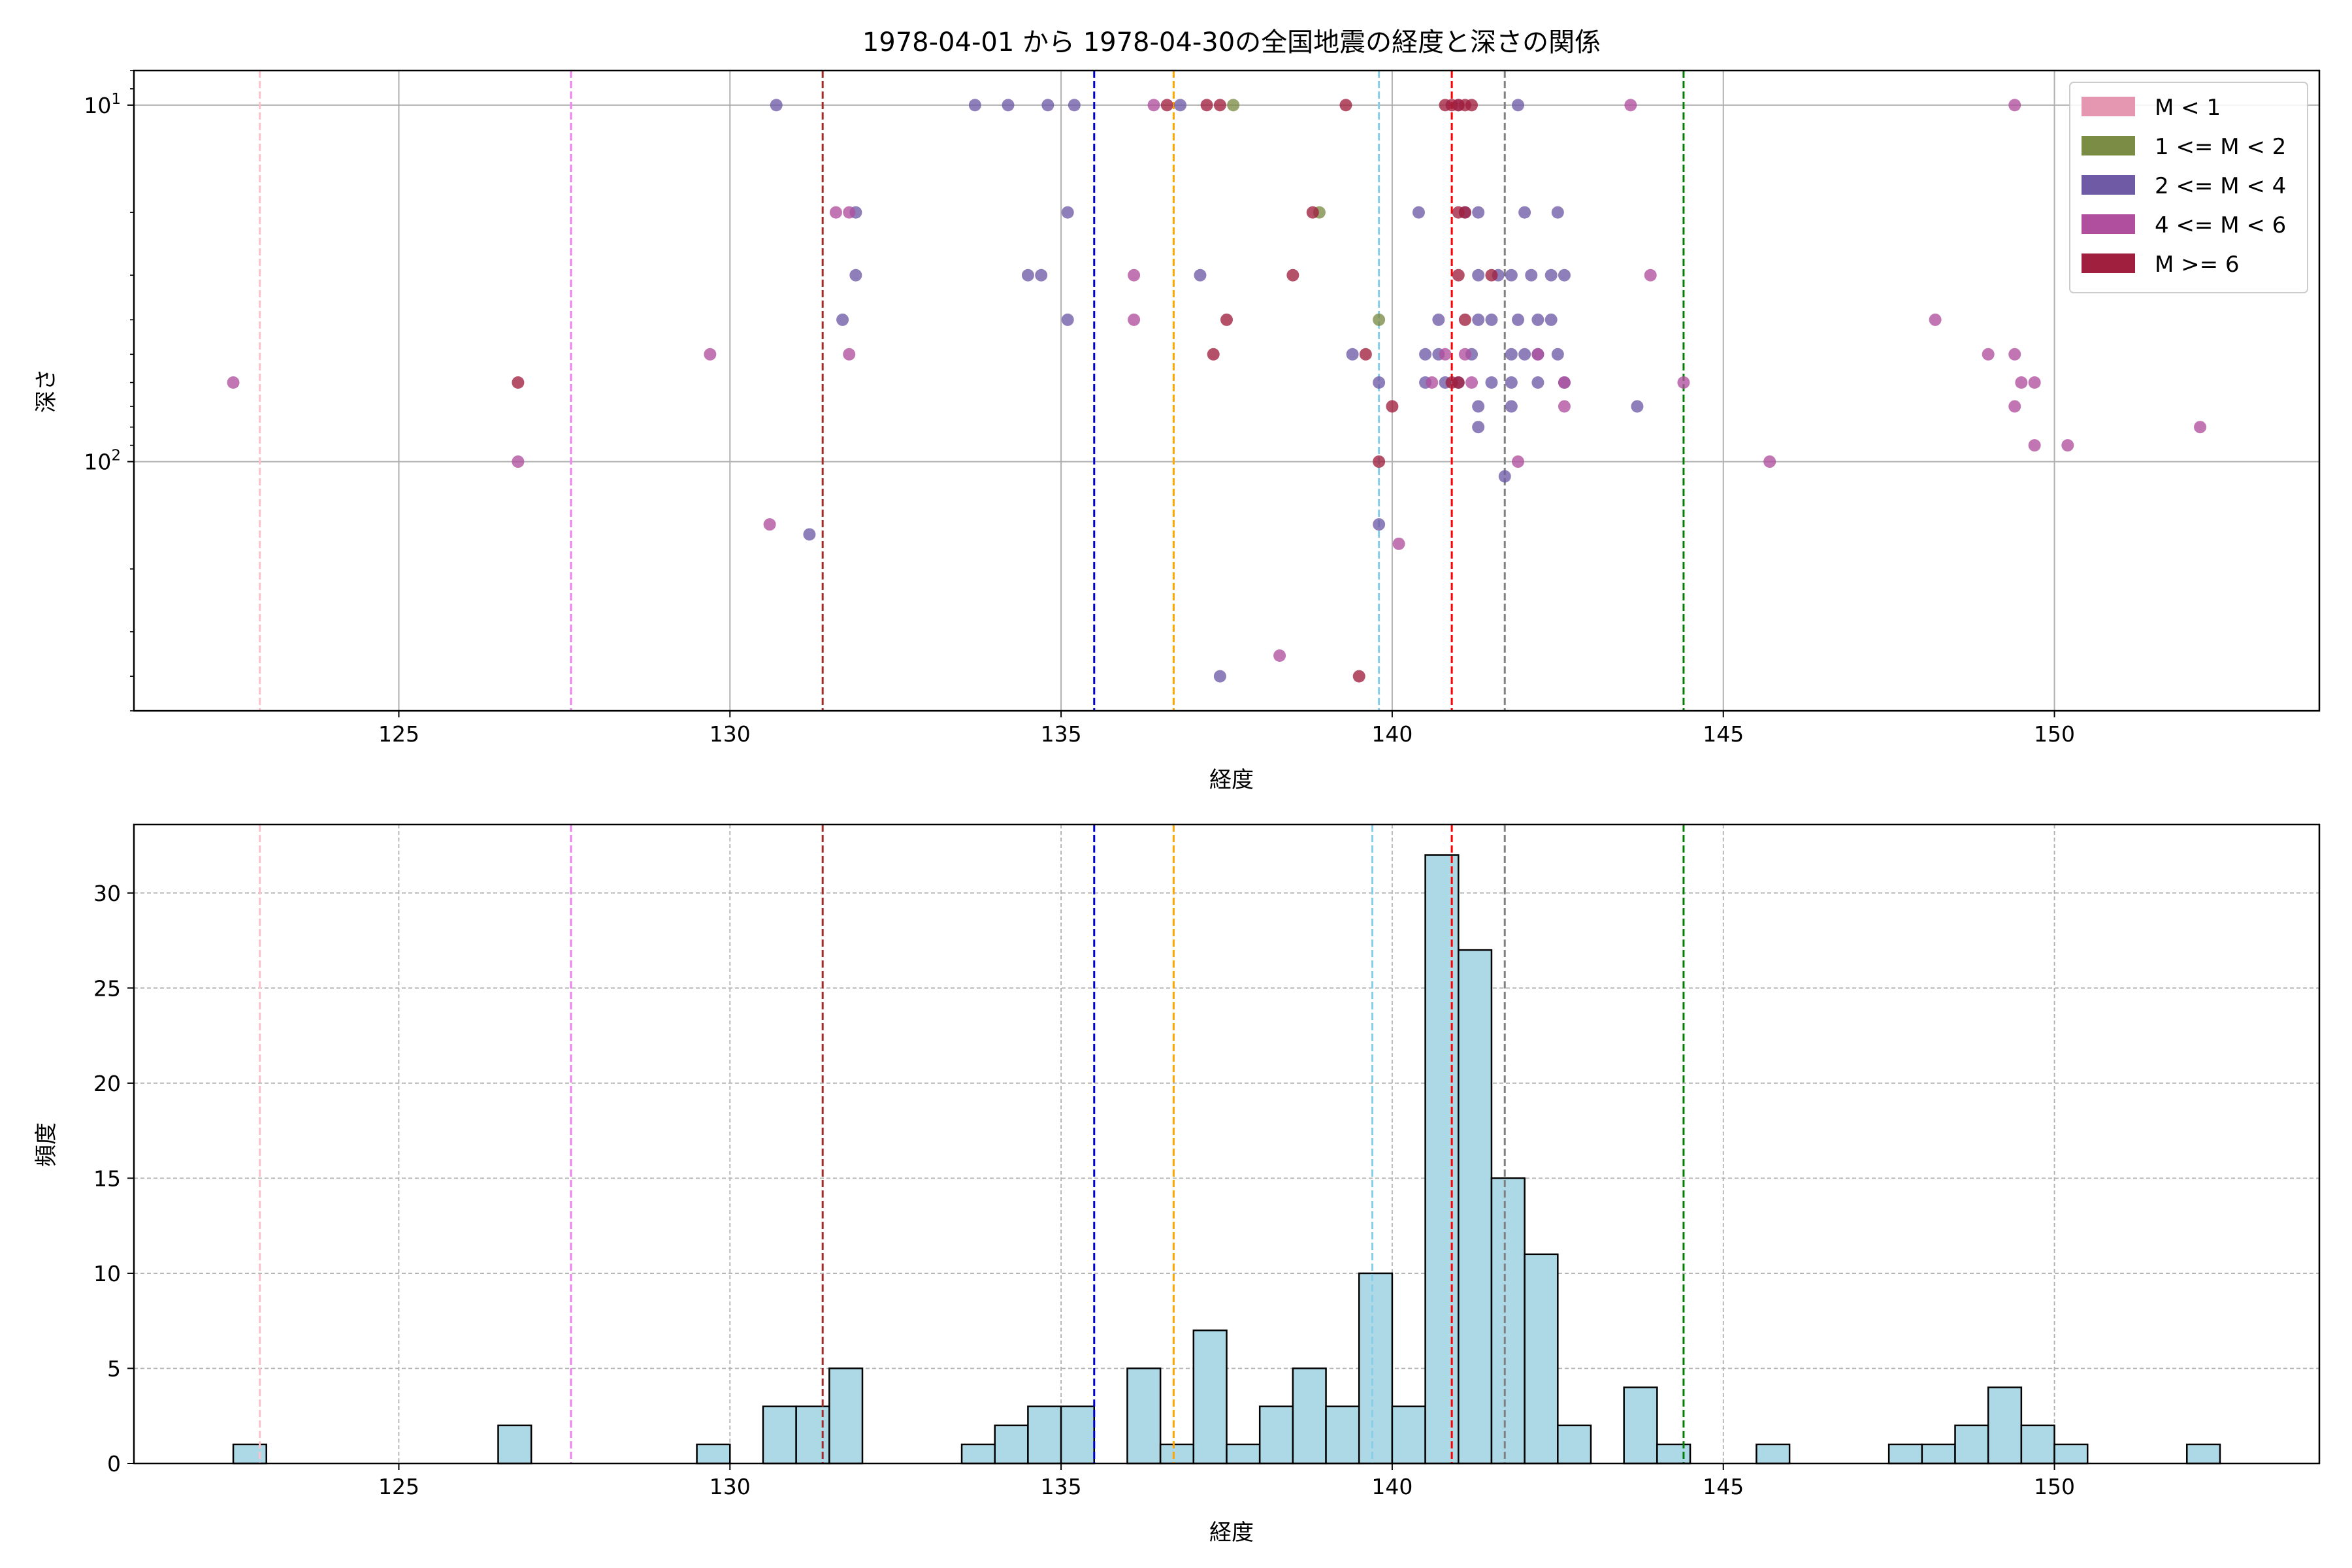  I want to click on legend-box, so click(2188, 187).